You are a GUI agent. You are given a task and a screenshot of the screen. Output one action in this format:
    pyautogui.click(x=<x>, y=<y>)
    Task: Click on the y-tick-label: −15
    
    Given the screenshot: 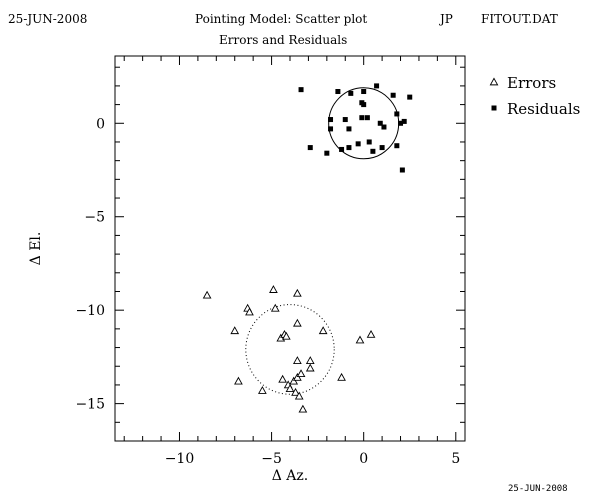 What is the action you would take?
    pyautogui.click(x=90, y=405)
    